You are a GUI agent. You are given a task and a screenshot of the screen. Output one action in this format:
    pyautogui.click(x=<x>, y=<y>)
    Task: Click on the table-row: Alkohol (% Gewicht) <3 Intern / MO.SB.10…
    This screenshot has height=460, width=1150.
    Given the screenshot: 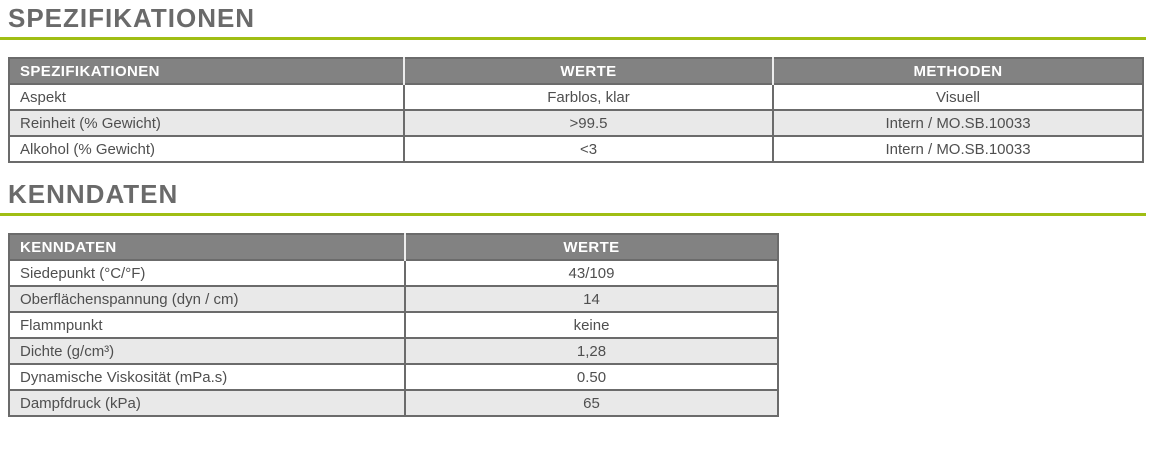 What is the action you would take?
    pyautogui.click(x=576, y=149)
    